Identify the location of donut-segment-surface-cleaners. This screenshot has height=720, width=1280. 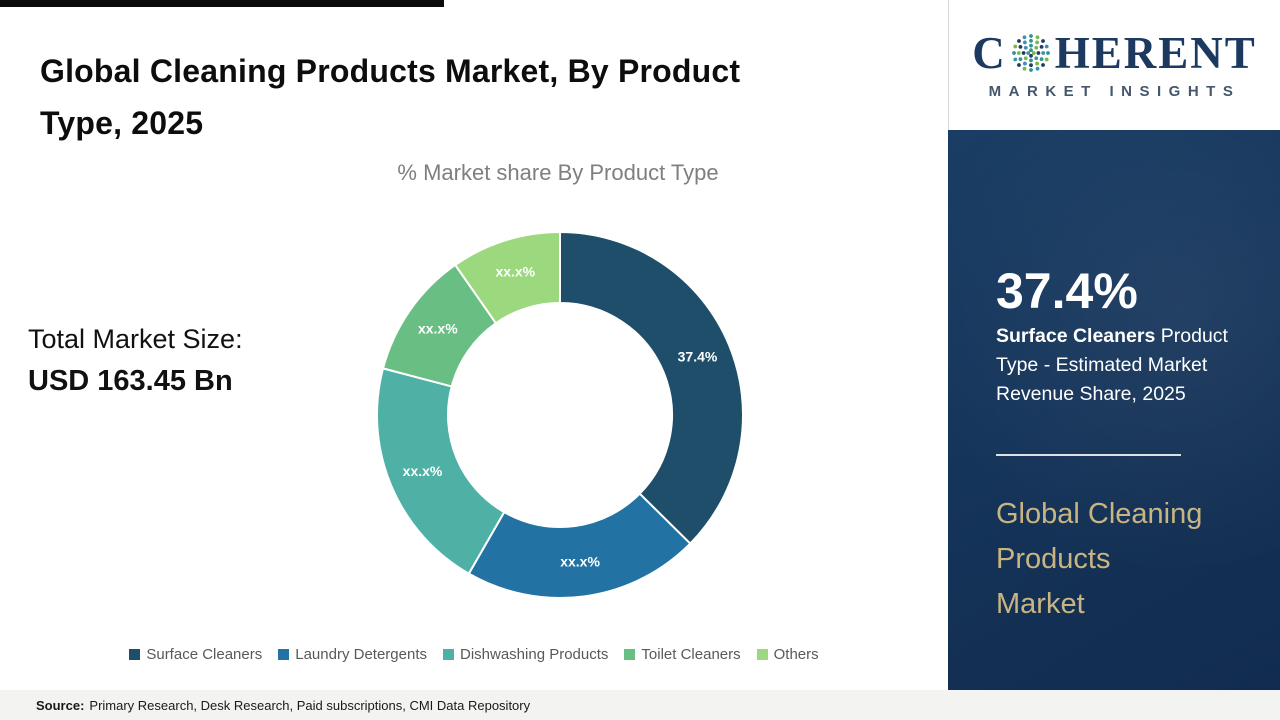
(651, 388).